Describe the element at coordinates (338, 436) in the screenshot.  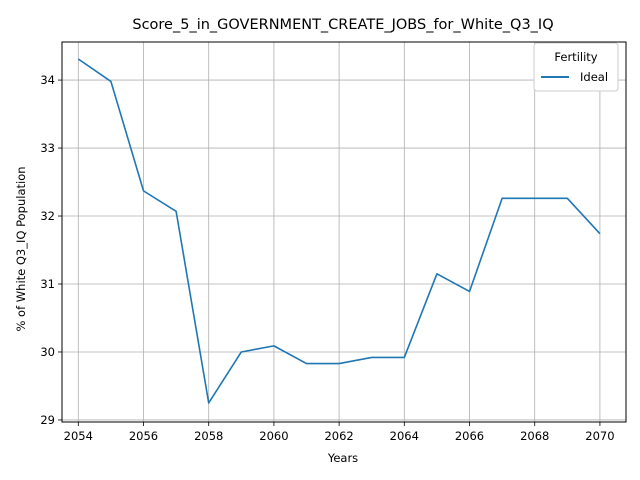
I see `x-tick-label: 2062` at that location.